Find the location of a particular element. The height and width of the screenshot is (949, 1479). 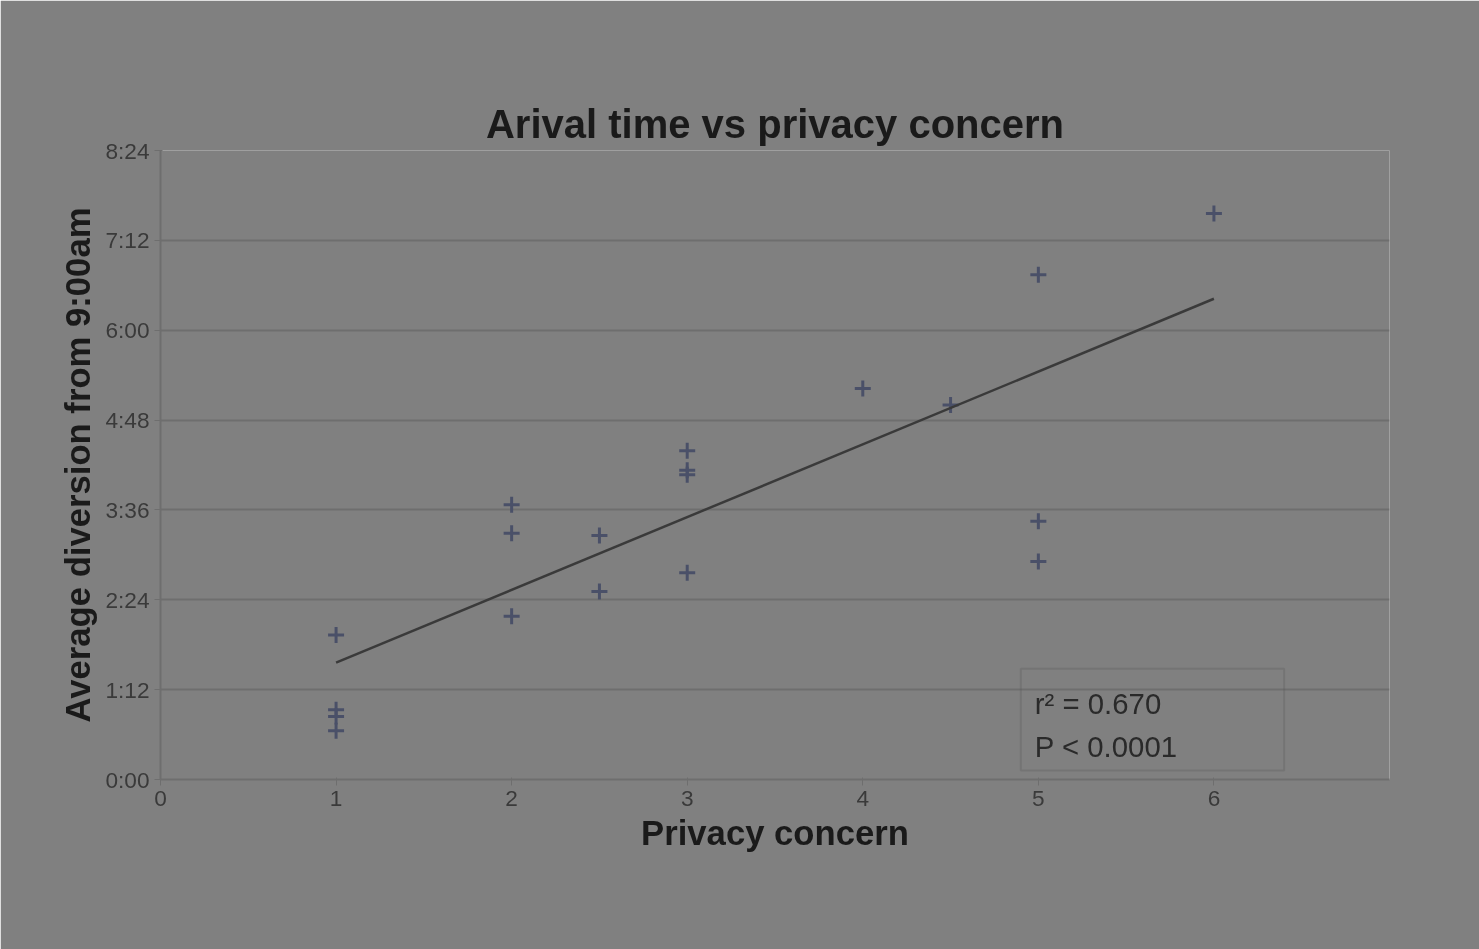

y-axis-title: Average diversion from 9:00am is located at coordinates (78, 465).